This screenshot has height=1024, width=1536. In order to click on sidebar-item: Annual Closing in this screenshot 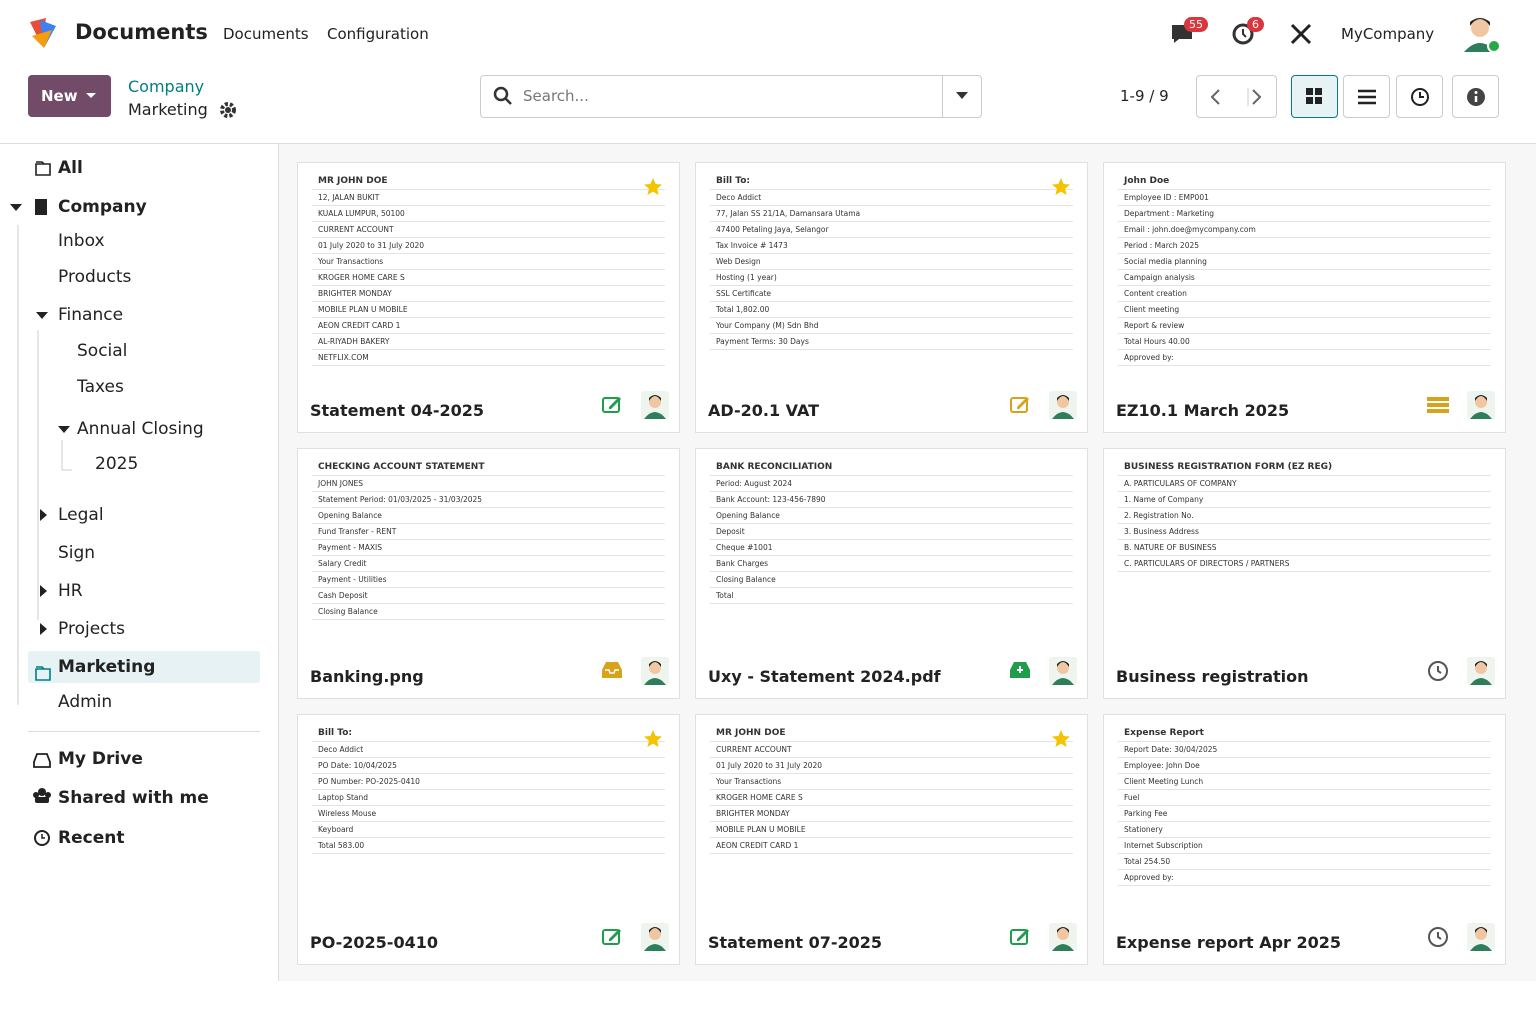, I will do `click(140, 429)`.